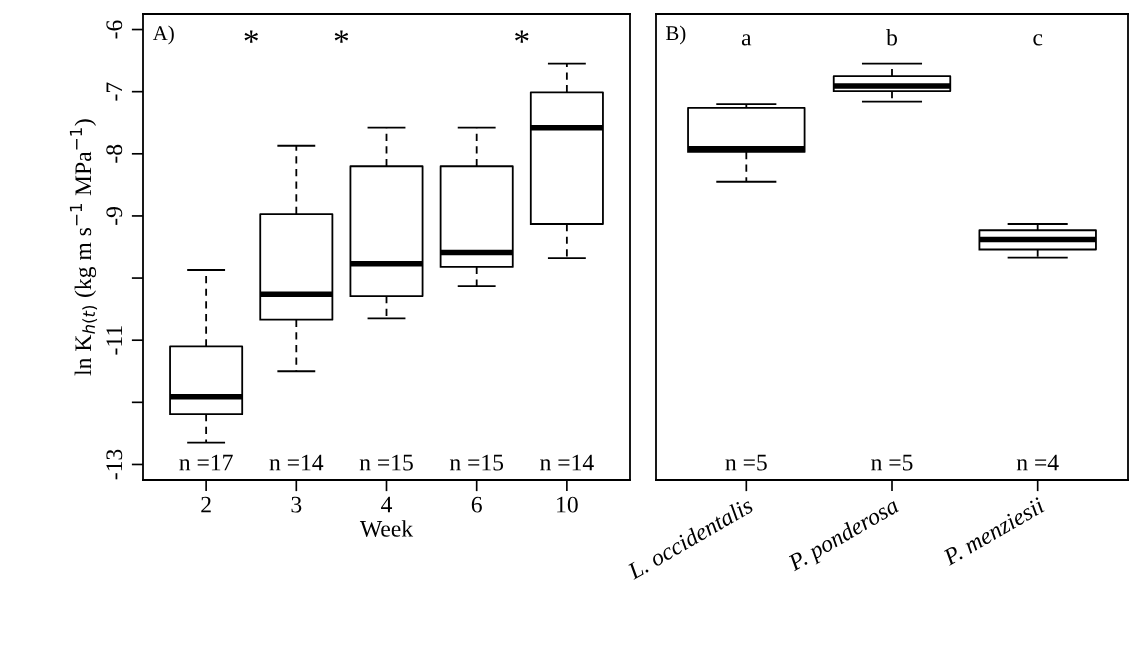  Describe the element at coordinates (476, 504) in the screenshot. I see `x-tick-label: 6` at that location.